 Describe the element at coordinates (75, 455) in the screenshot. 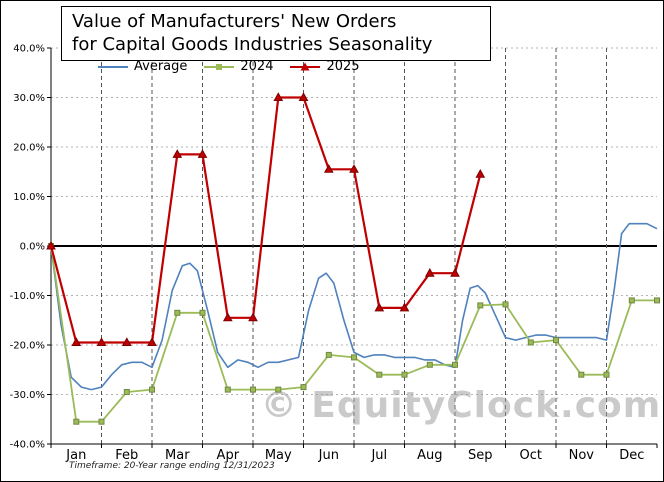

I see `x-axis-month-label: Jan` at that location.